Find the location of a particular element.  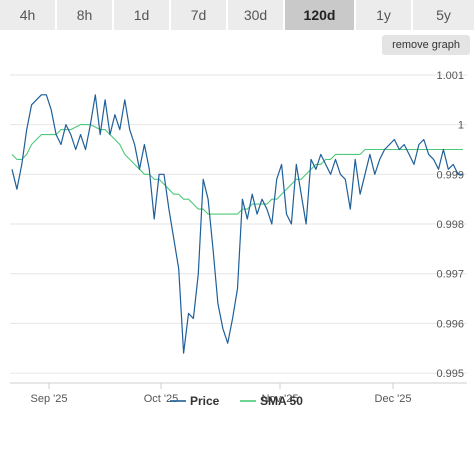

y-tick-label: 1.001 is located at coordinates (450, 76).